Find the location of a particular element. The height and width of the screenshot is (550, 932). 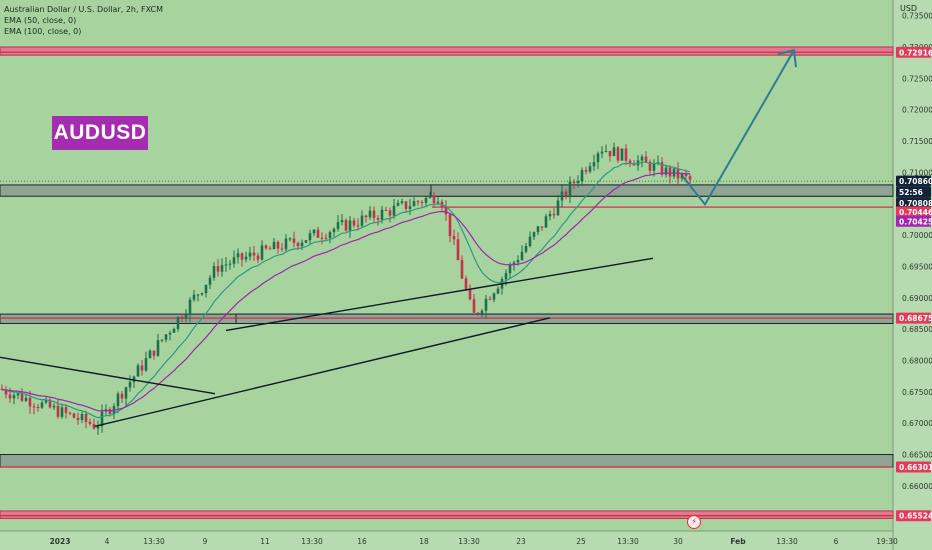

price-label: 0.66301 is located at coordinates (915, 467).